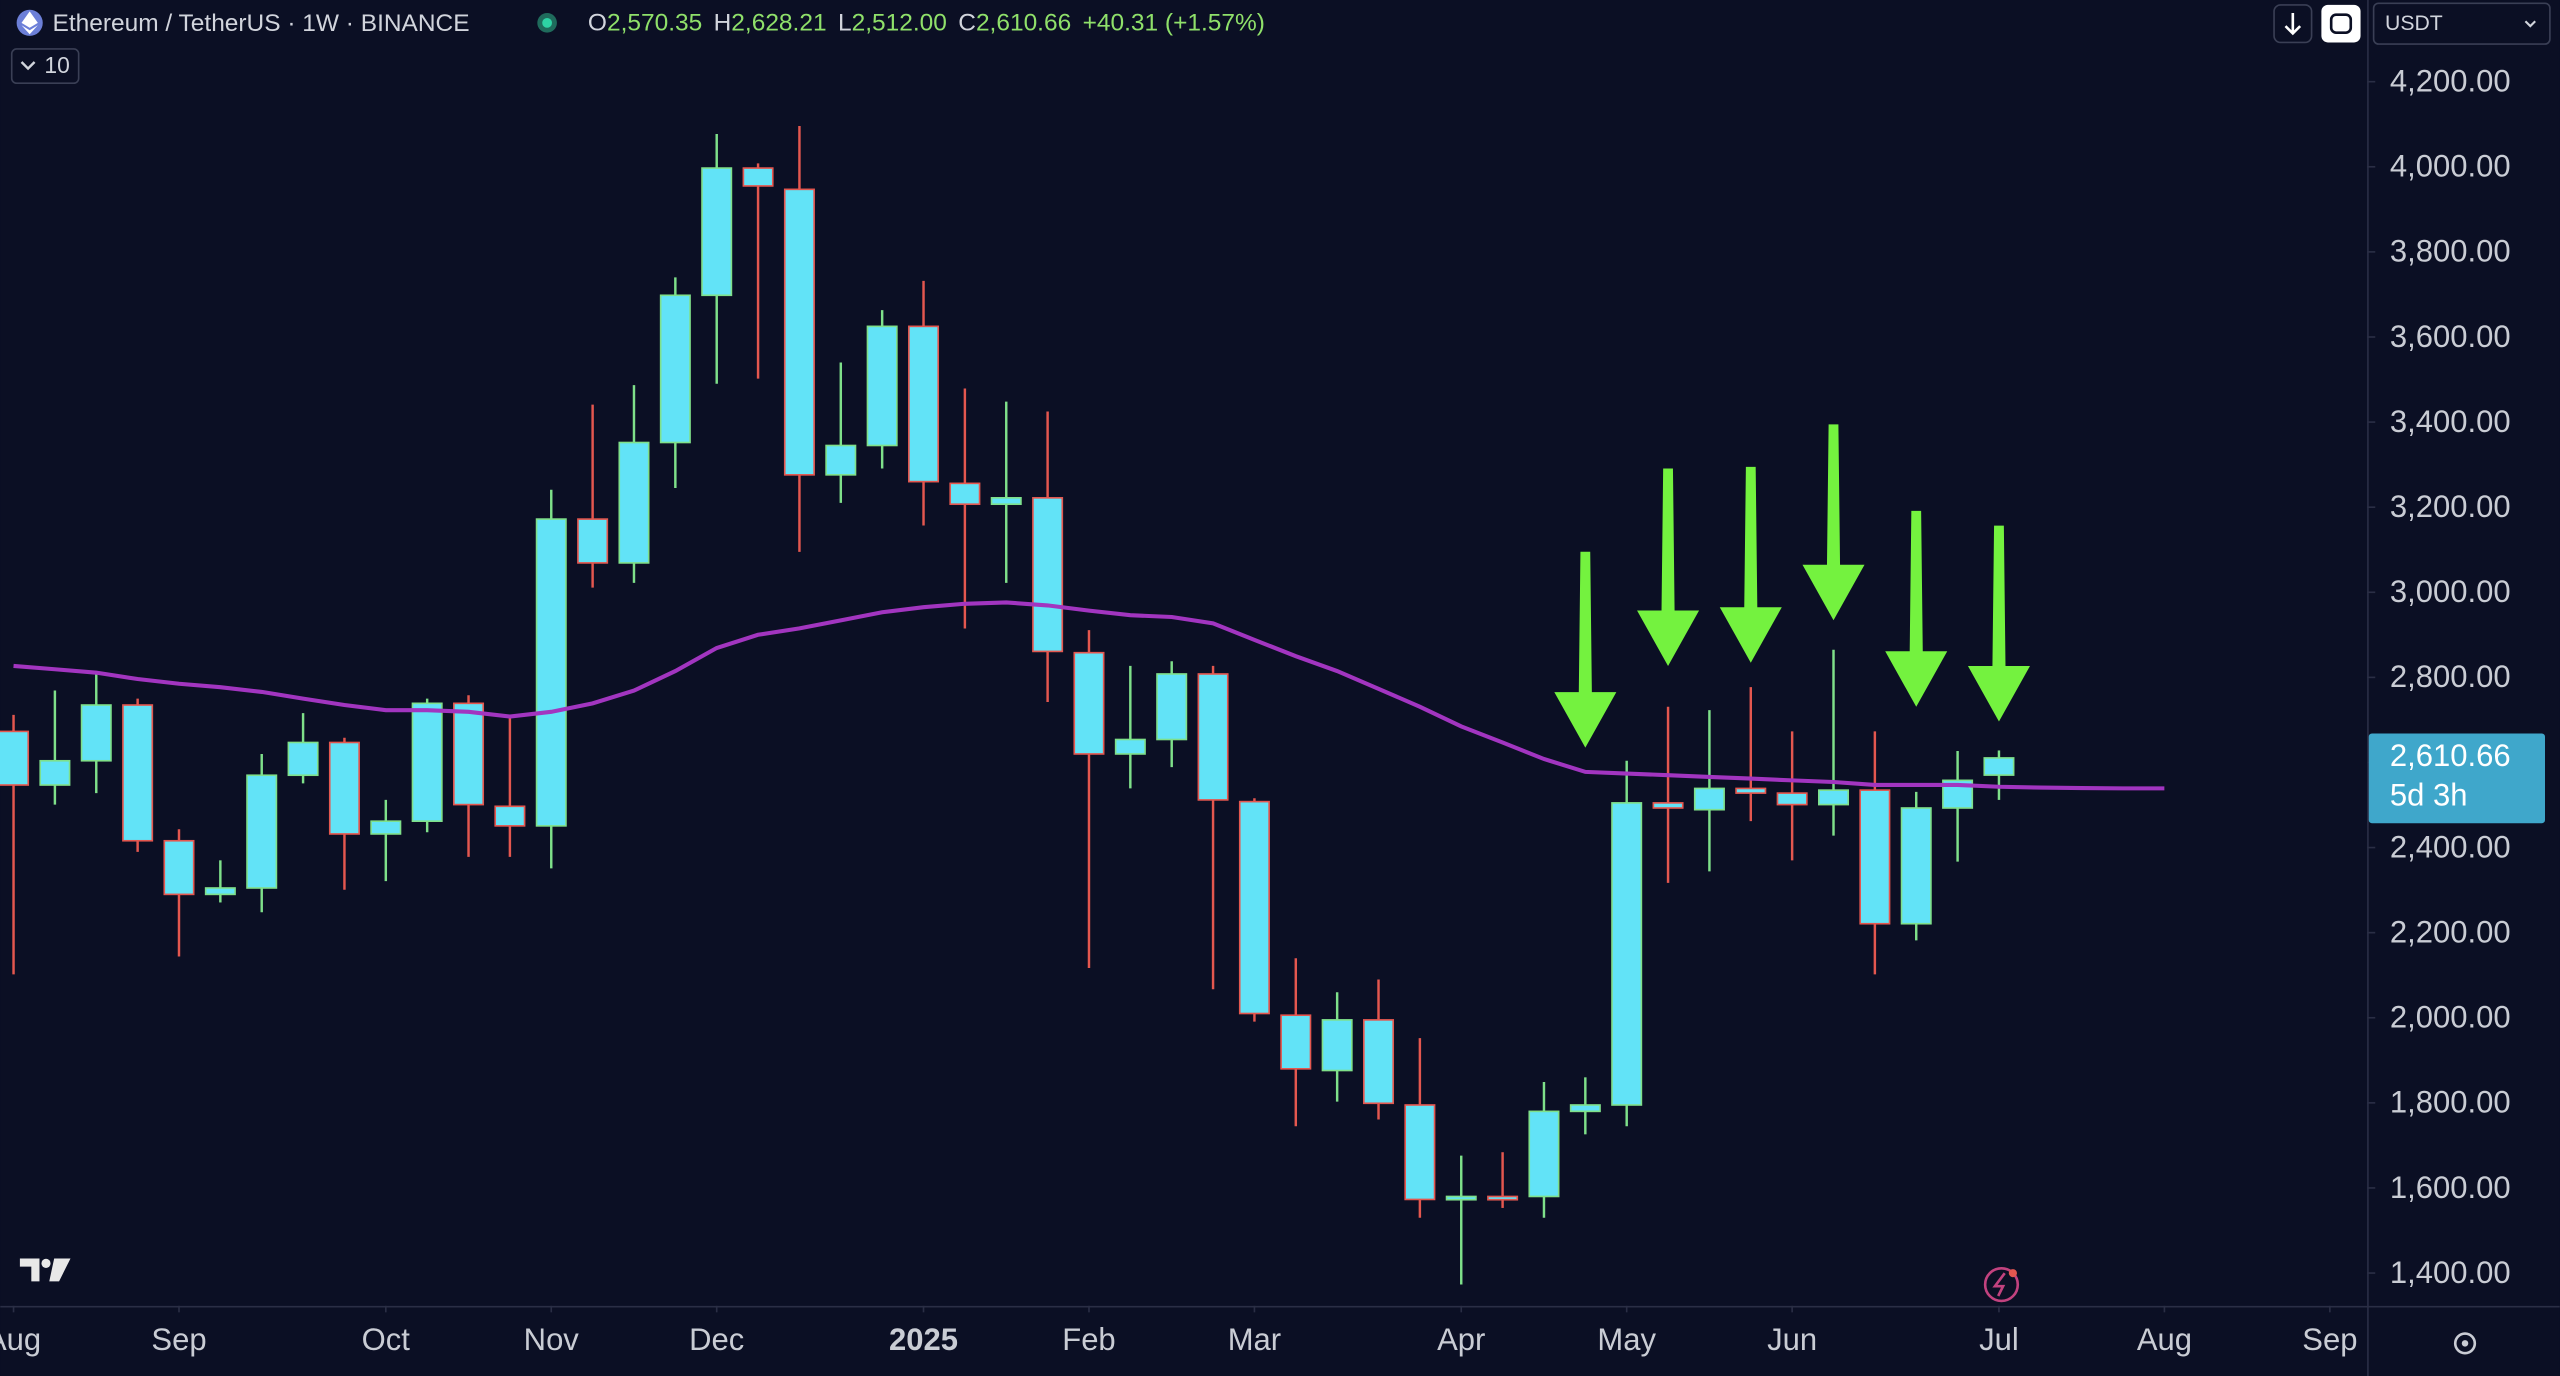 This screenshot has height=1376, width=2560. I want to click on ohlc-value: 2,570.35, so click(654, 23).